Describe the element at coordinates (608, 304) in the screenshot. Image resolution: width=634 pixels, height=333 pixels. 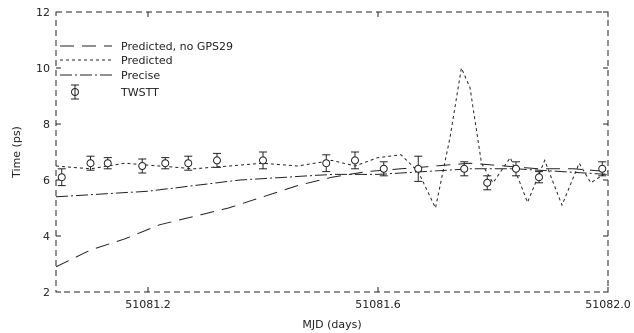
I see `x-tick-label: 51082.0` at that location.